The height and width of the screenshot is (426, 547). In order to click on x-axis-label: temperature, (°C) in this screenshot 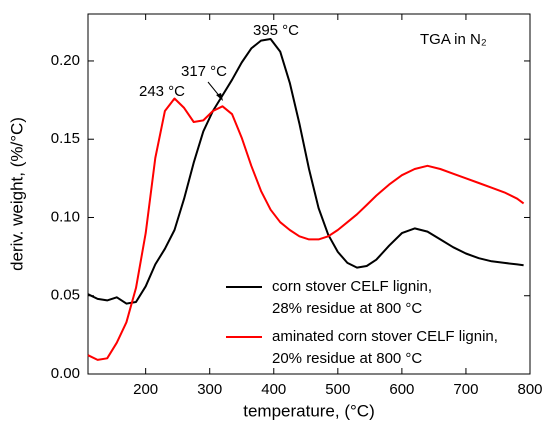, I will do `click(309, 410)`.